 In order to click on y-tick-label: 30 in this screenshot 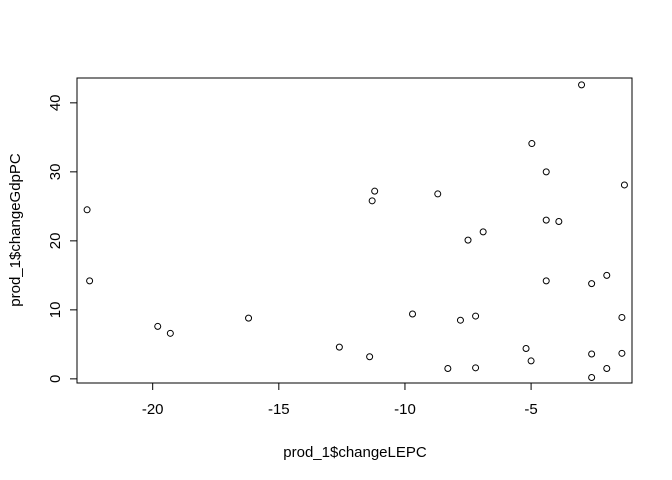, I will do `click(55, 172)`.